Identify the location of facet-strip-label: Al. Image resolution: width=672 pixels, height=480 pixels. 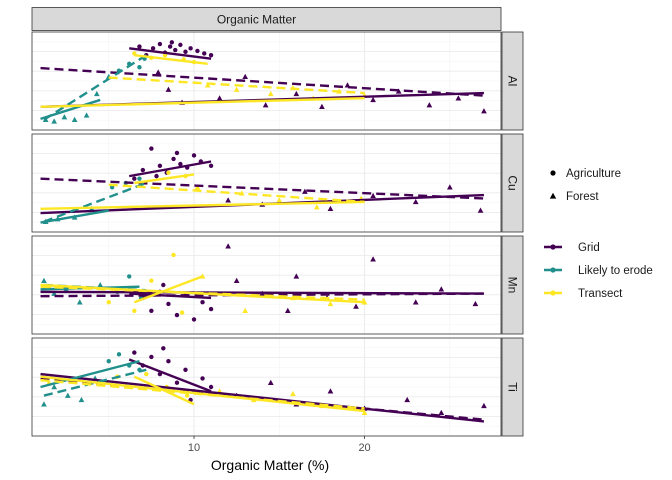
(513, 81).